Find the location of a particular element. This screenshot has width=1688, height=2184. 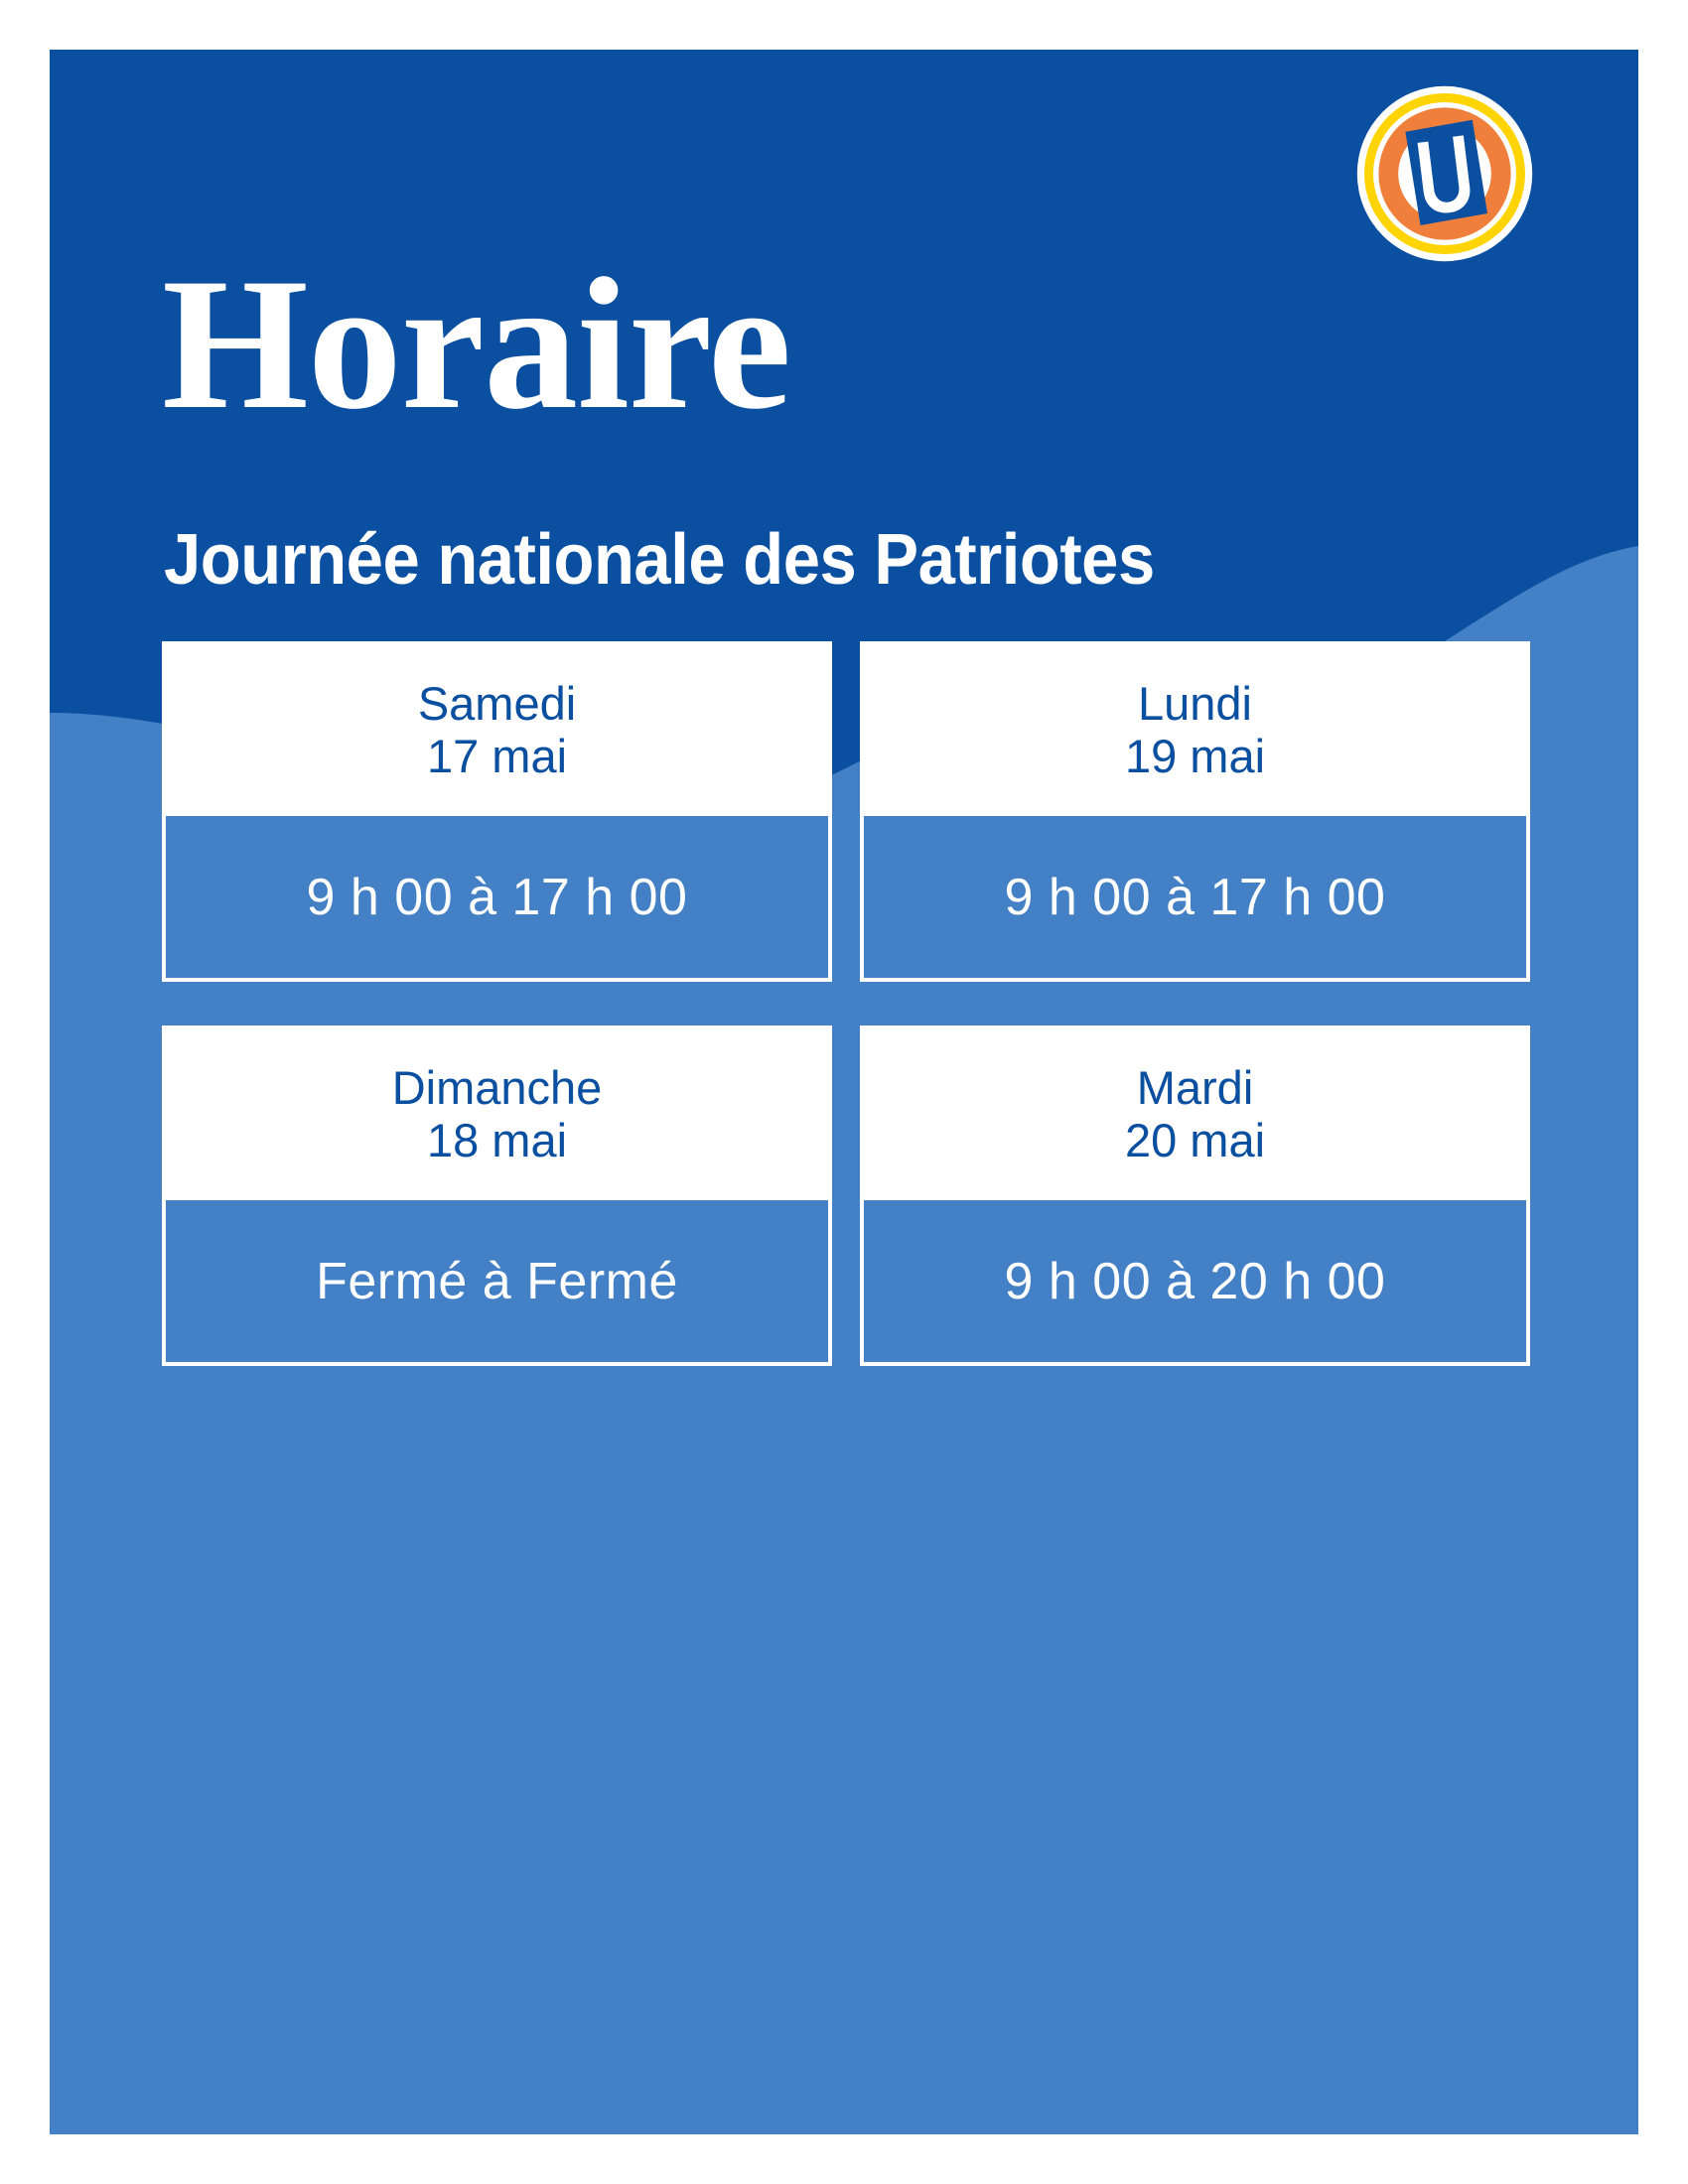

schedule-card-day: Lundi is located at coordinates (1195, 704).